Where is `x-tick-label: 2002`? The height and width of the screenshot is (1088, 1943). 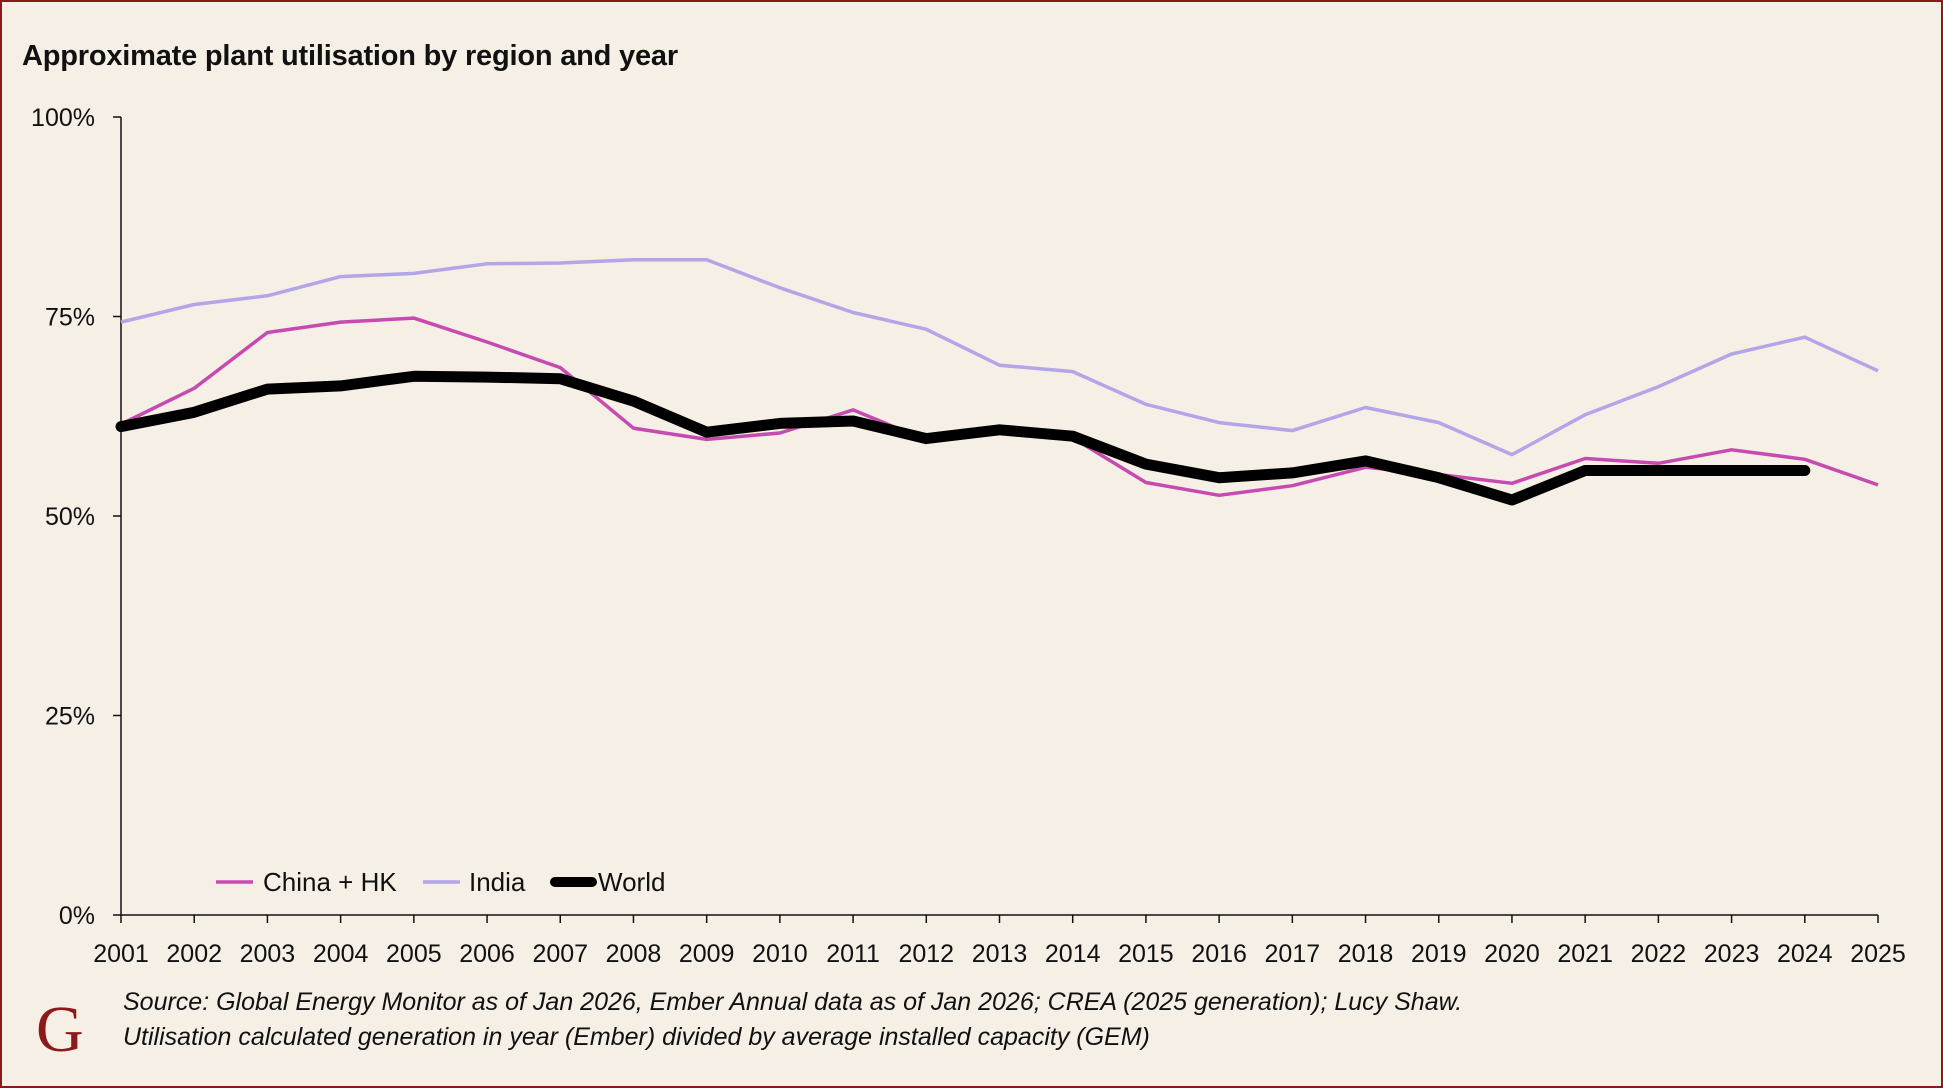
x-tick-label: 2002 is located at coordinates (194, 954).